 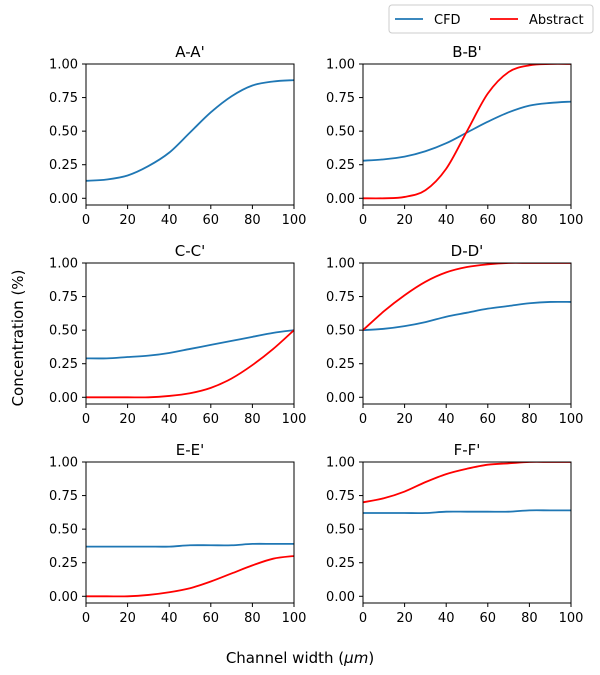 I want to click on x-tick-label-e-e: 100, so click(x=294, y=618).